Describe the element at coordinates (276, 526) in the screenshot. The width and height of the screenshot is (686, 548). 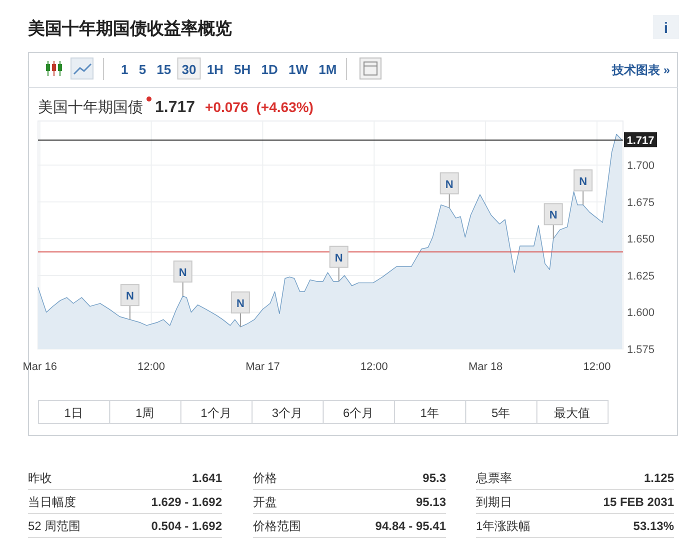
I see `text: 价格范围` at that location.